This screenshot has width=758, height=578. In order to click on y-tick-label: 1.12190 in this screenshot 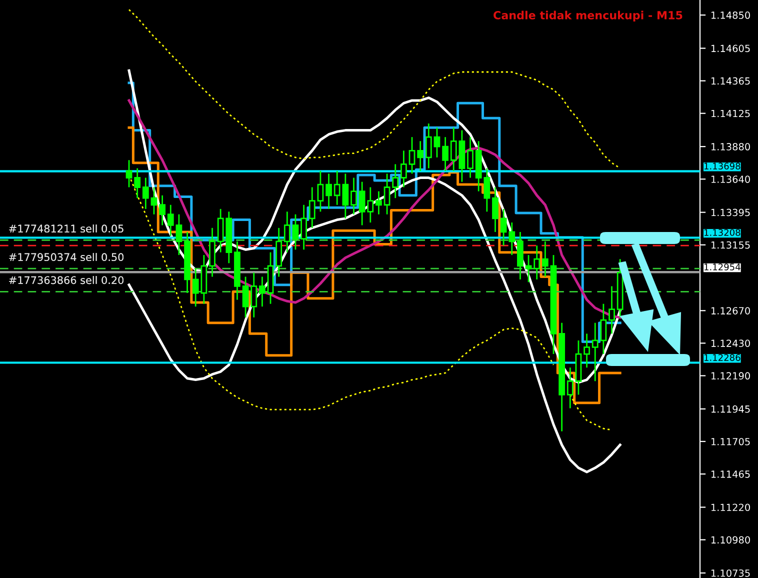, I will do `click(730, 376)`.